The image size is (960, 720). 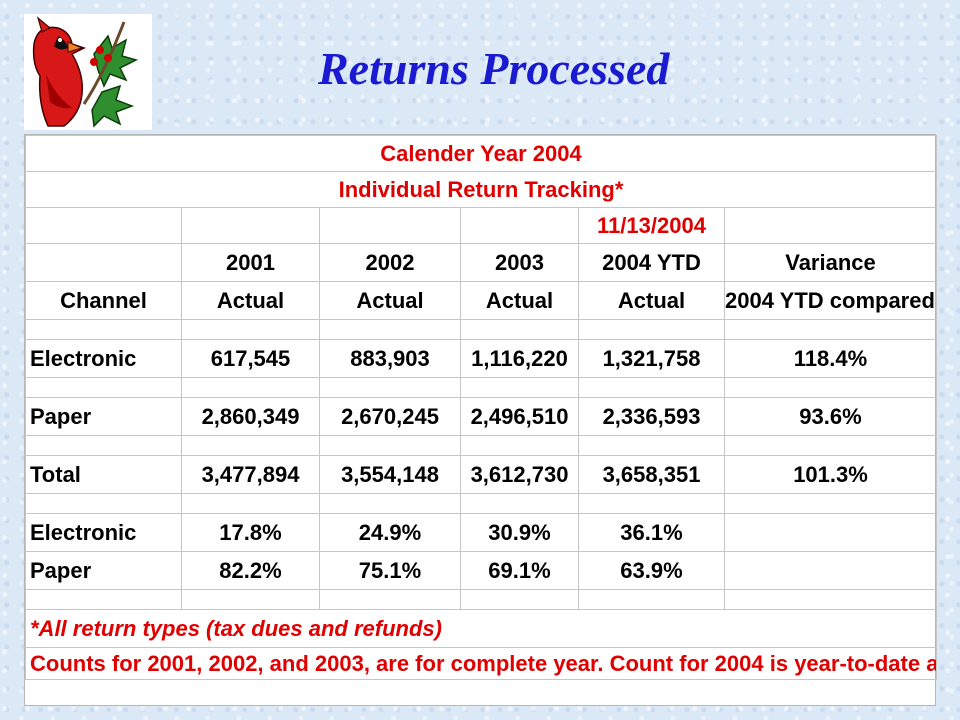 What do you see at coordinates (651, 532) in the screenshot?
I see `cell-value: 36.1%` at bounding box center [651, 532].